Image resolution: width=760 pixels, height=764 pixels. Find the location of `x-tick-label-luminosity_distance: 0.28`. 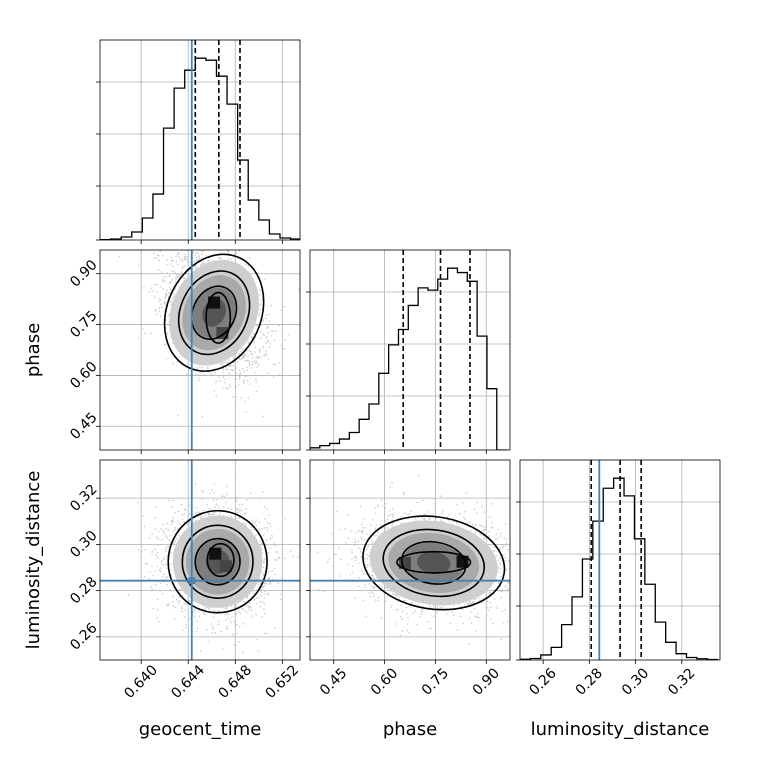

x-tick-label-luminosity_distance: 0.28 is located at coordinates (589, 681).